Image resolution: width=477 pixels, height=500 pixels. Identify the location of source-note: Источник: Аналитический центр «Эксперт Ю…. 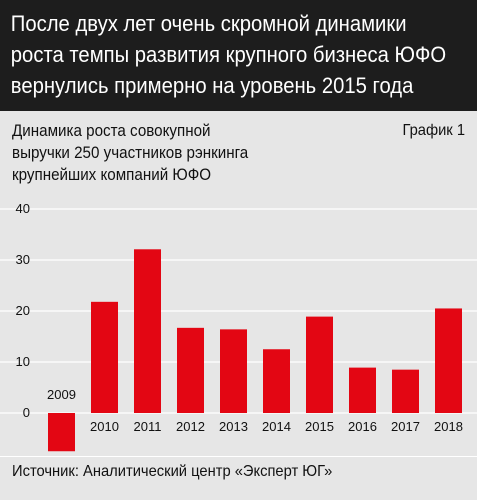
(172, 471).